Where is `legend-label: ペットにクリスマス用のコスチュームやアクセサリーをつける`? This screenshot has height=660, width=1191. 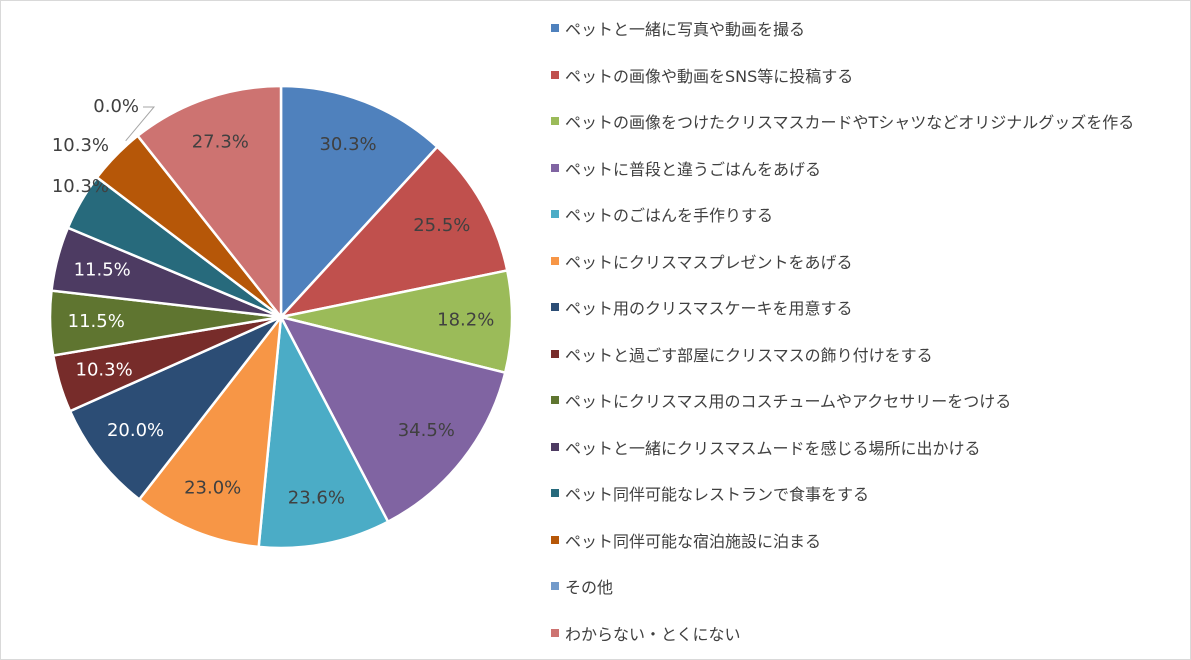
legend-label: ペットにクリスマス用のコスチュームやアクセサリーをつける is located at coordinates (788, 402).